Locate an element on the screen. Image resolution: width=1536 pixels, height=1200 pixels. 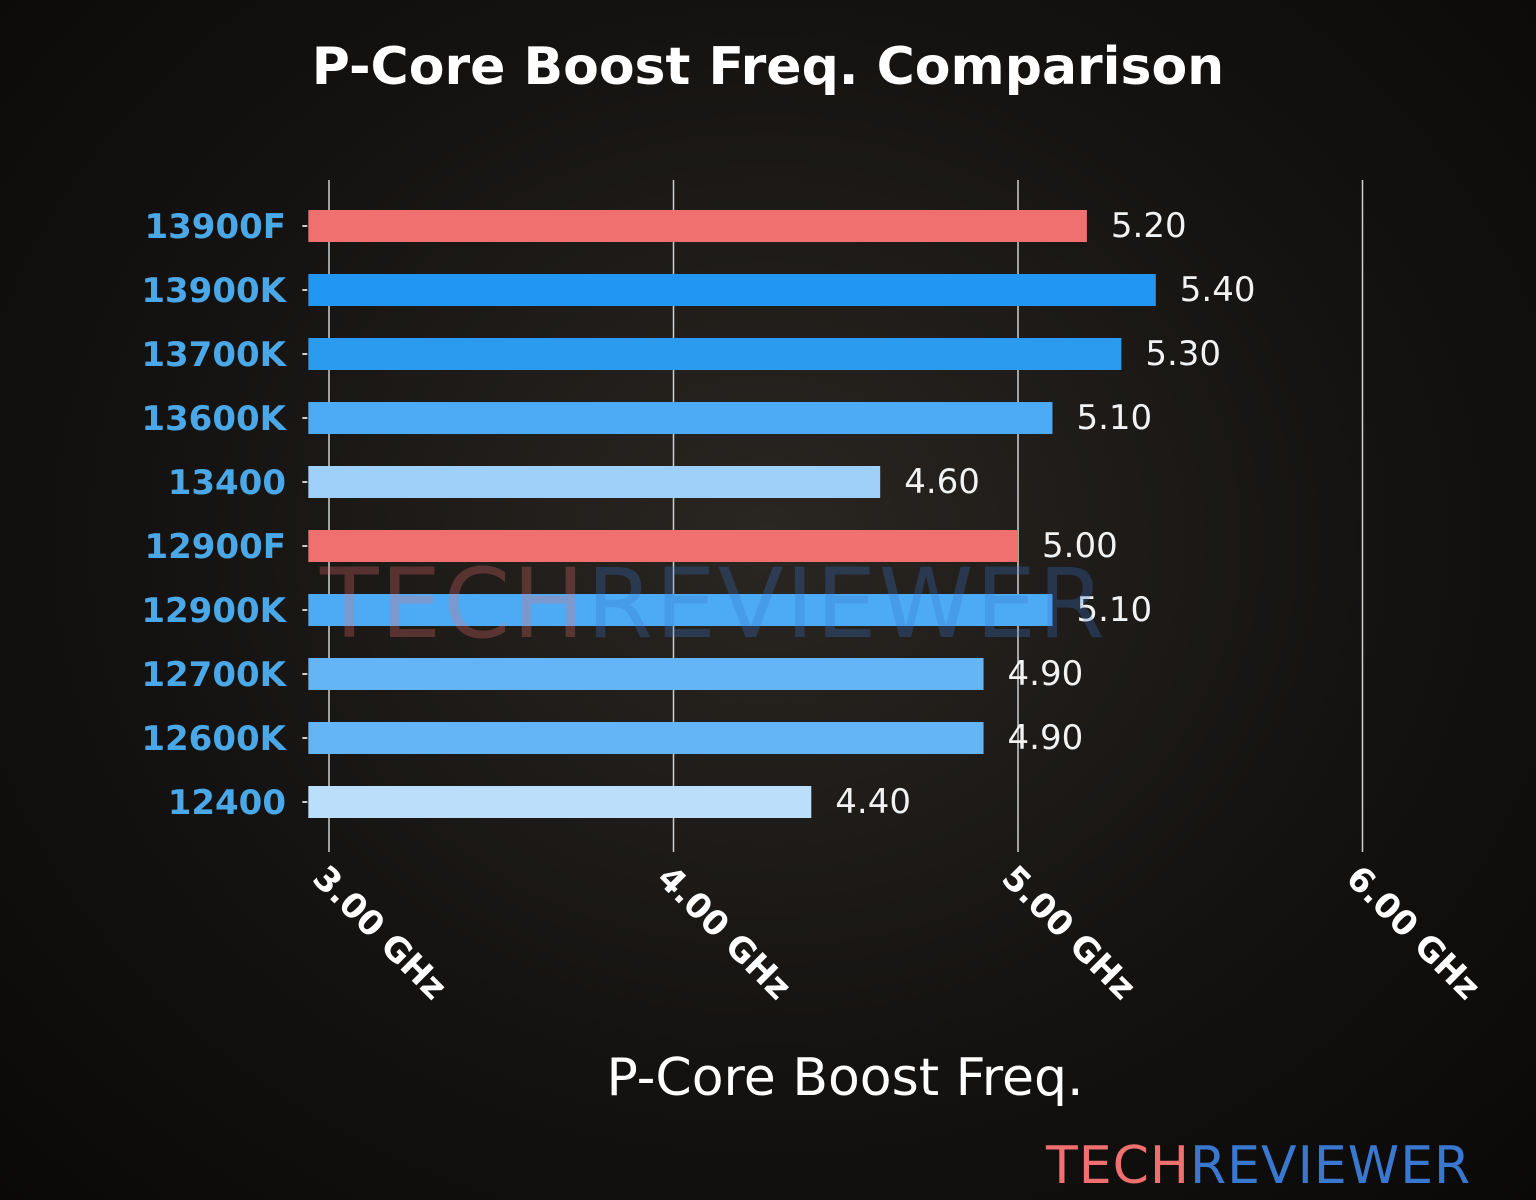
bar-12900F is located at coordinates (663, 546).